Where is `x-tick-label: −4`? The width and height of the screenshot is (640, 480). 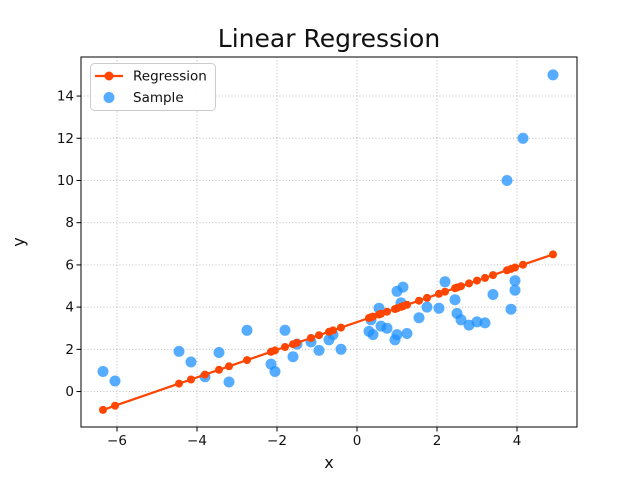
x-tick-label: −4 is located at coordinates (197, 441).